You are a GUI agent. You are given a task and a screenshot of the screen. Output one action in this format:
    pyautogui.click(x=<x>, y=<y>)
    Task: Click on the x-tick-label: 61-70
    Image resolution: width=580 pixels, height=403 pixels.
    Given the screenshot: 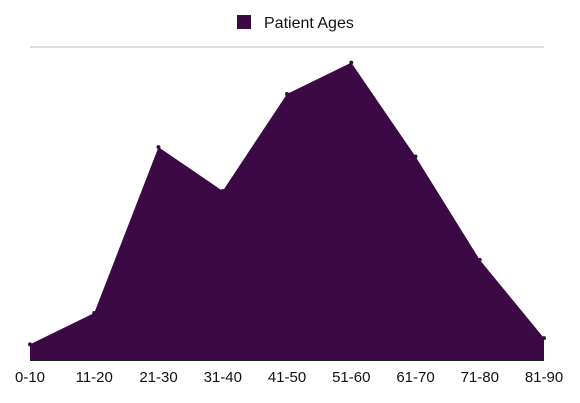 What is the action you would take?
    pyautogui.click(x=415, y=377)
    